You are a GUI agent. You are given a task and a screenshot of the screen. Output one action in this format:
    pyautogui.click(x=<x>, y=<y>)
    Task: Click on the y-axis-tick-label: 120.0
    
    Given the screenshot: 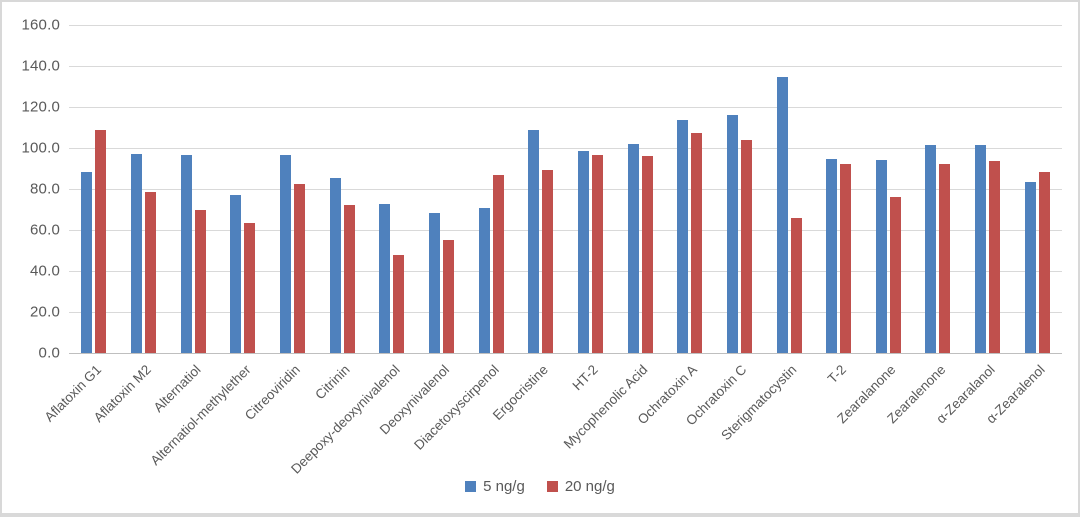 What is the action you would take?
    pyautogui.click(x=40, y=107)
    